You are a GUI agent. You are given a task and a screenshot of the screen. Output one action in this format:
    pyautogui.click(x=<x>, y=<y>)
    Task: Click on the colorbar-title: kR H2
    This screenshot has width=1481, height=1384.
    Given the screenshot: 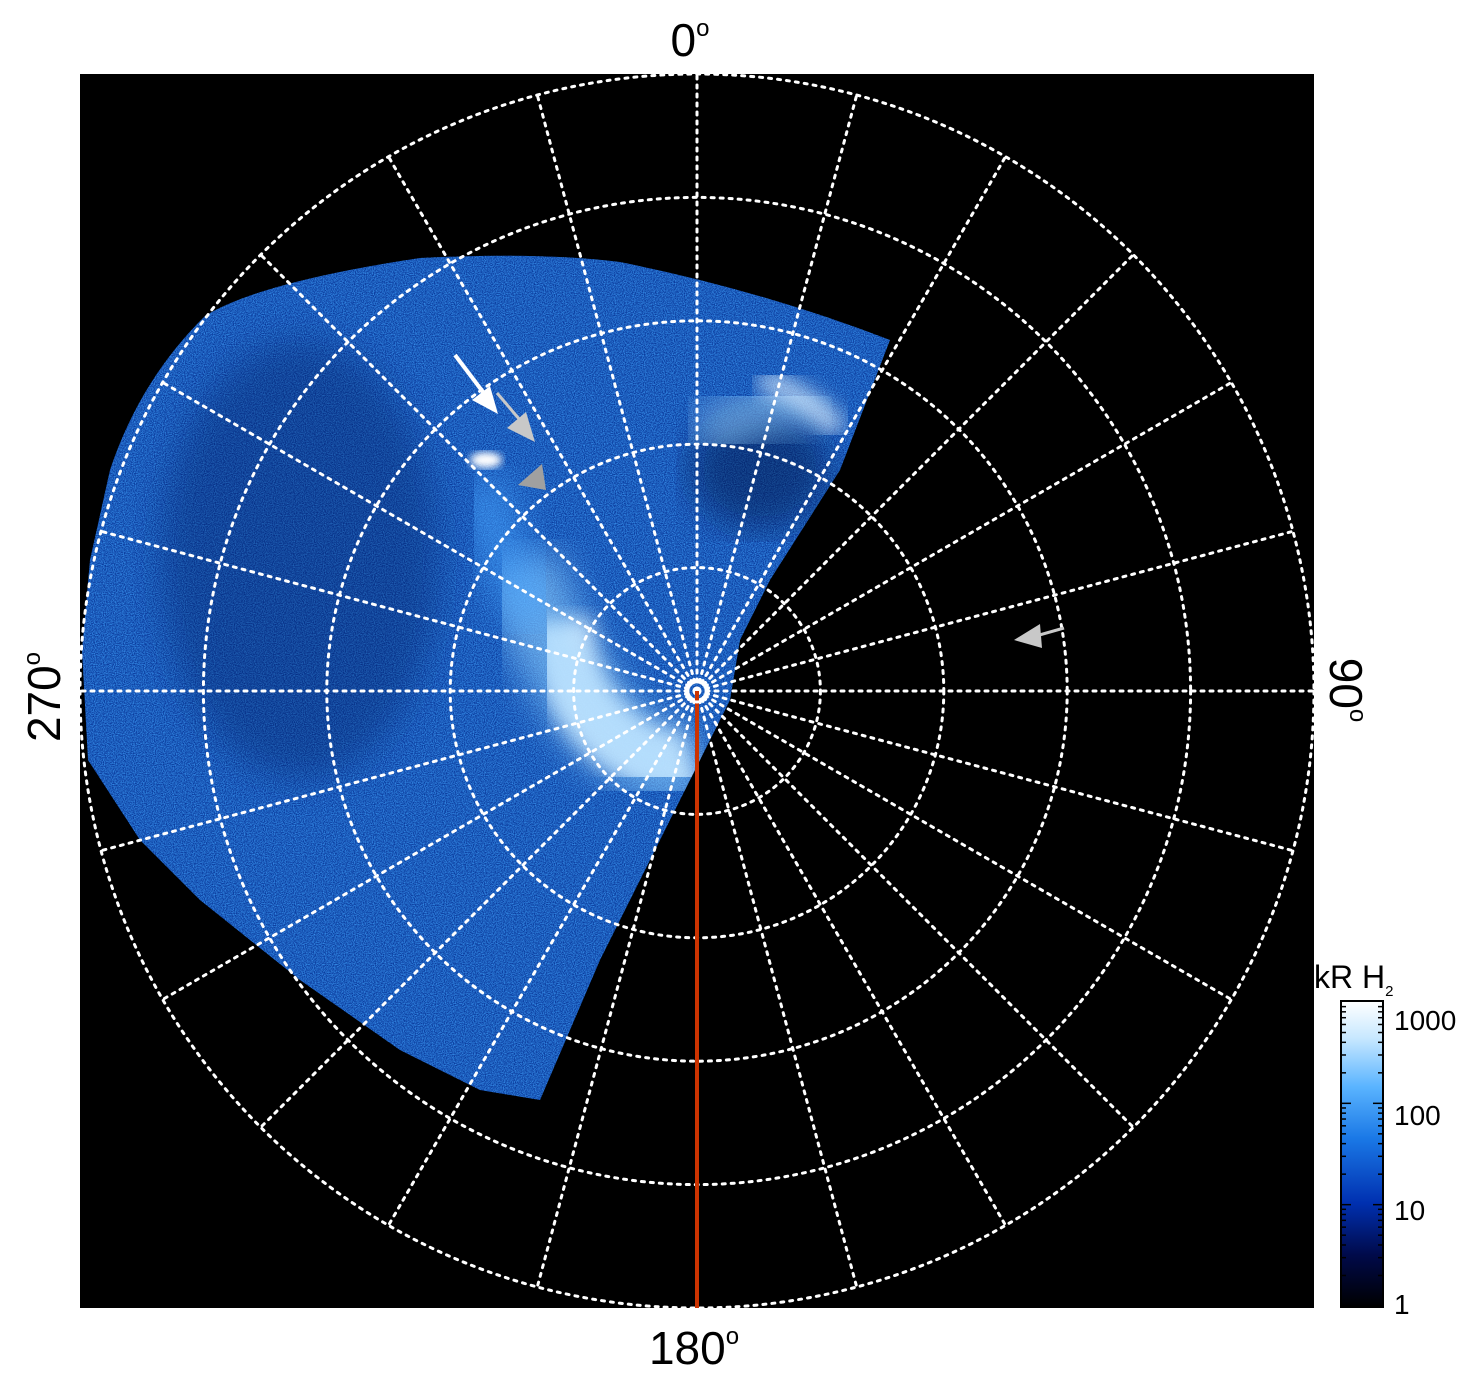 What is the action you would take?
    pyautogui.click(x=1353, y=979)
    